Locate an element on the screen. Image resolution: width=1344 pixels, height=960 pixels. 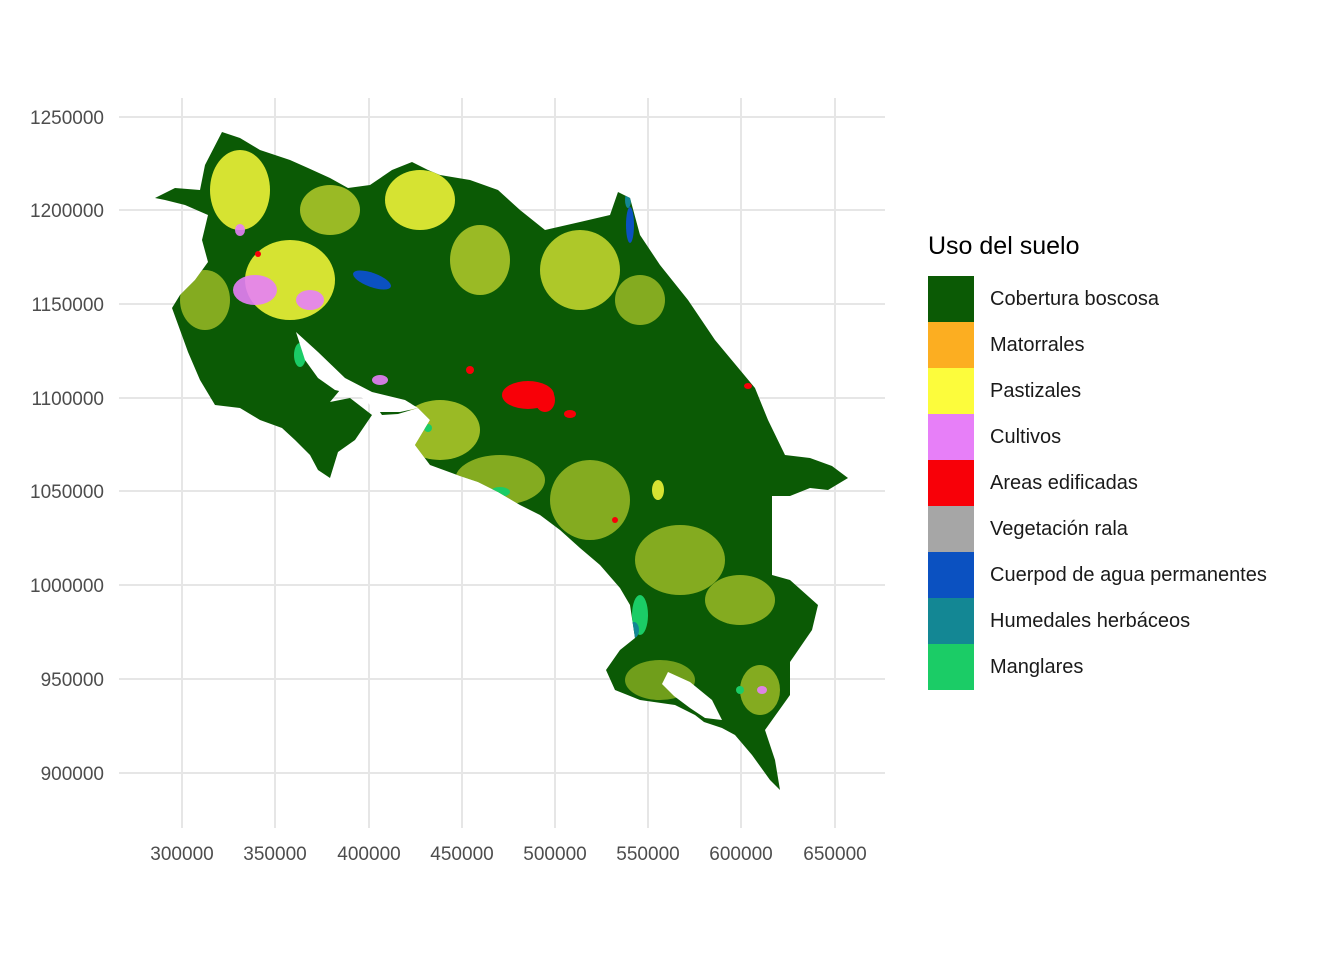
legend-item: Cultivos is located at coordinates (1097, 437).